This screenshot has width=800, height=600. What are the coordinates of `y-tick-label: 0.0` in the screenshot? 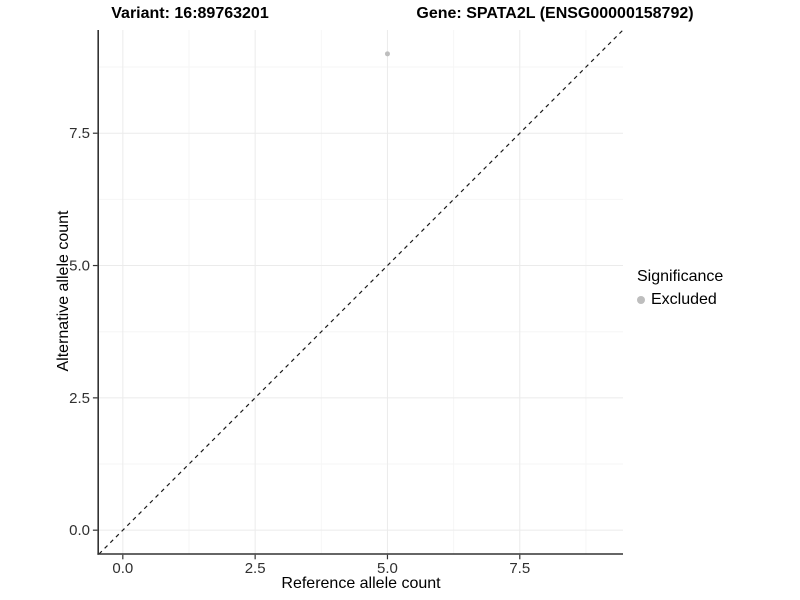 It's located at (79, 530).